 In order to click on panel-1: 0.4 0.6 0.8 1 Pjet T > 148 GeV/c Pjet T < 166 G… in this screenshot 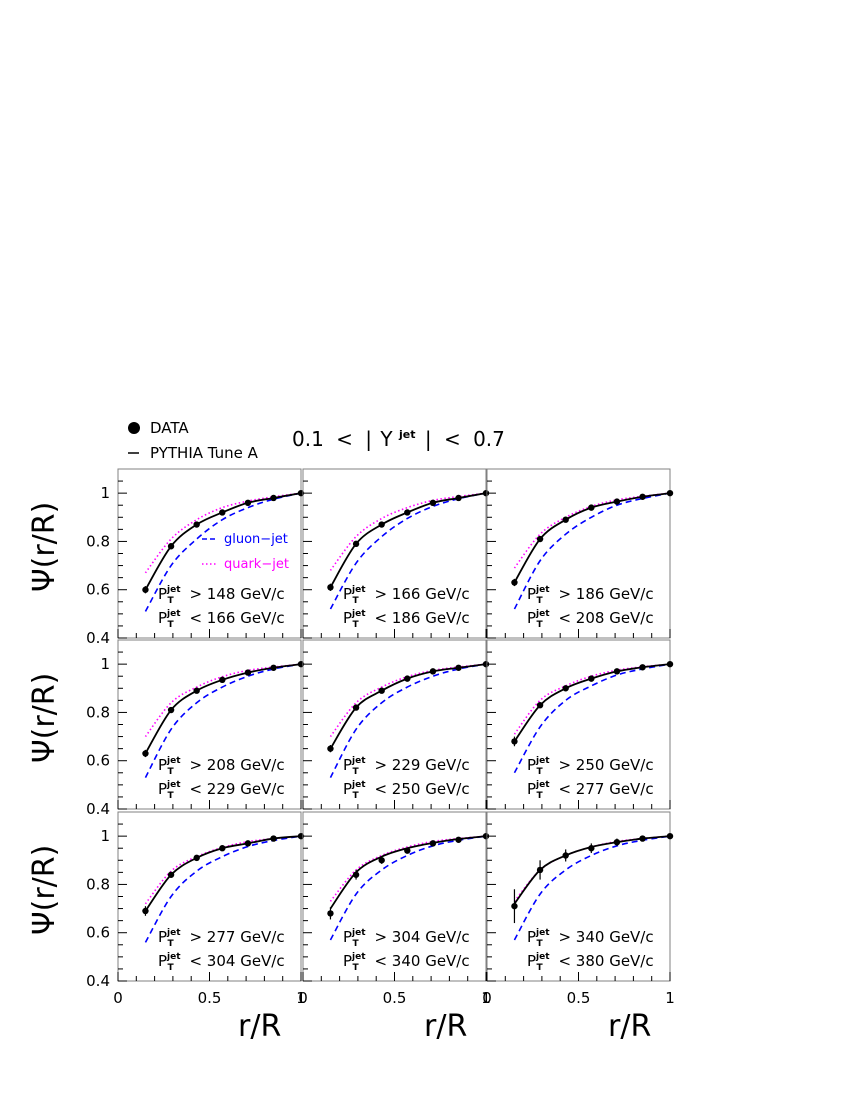, I will do `click(195, 557)`.